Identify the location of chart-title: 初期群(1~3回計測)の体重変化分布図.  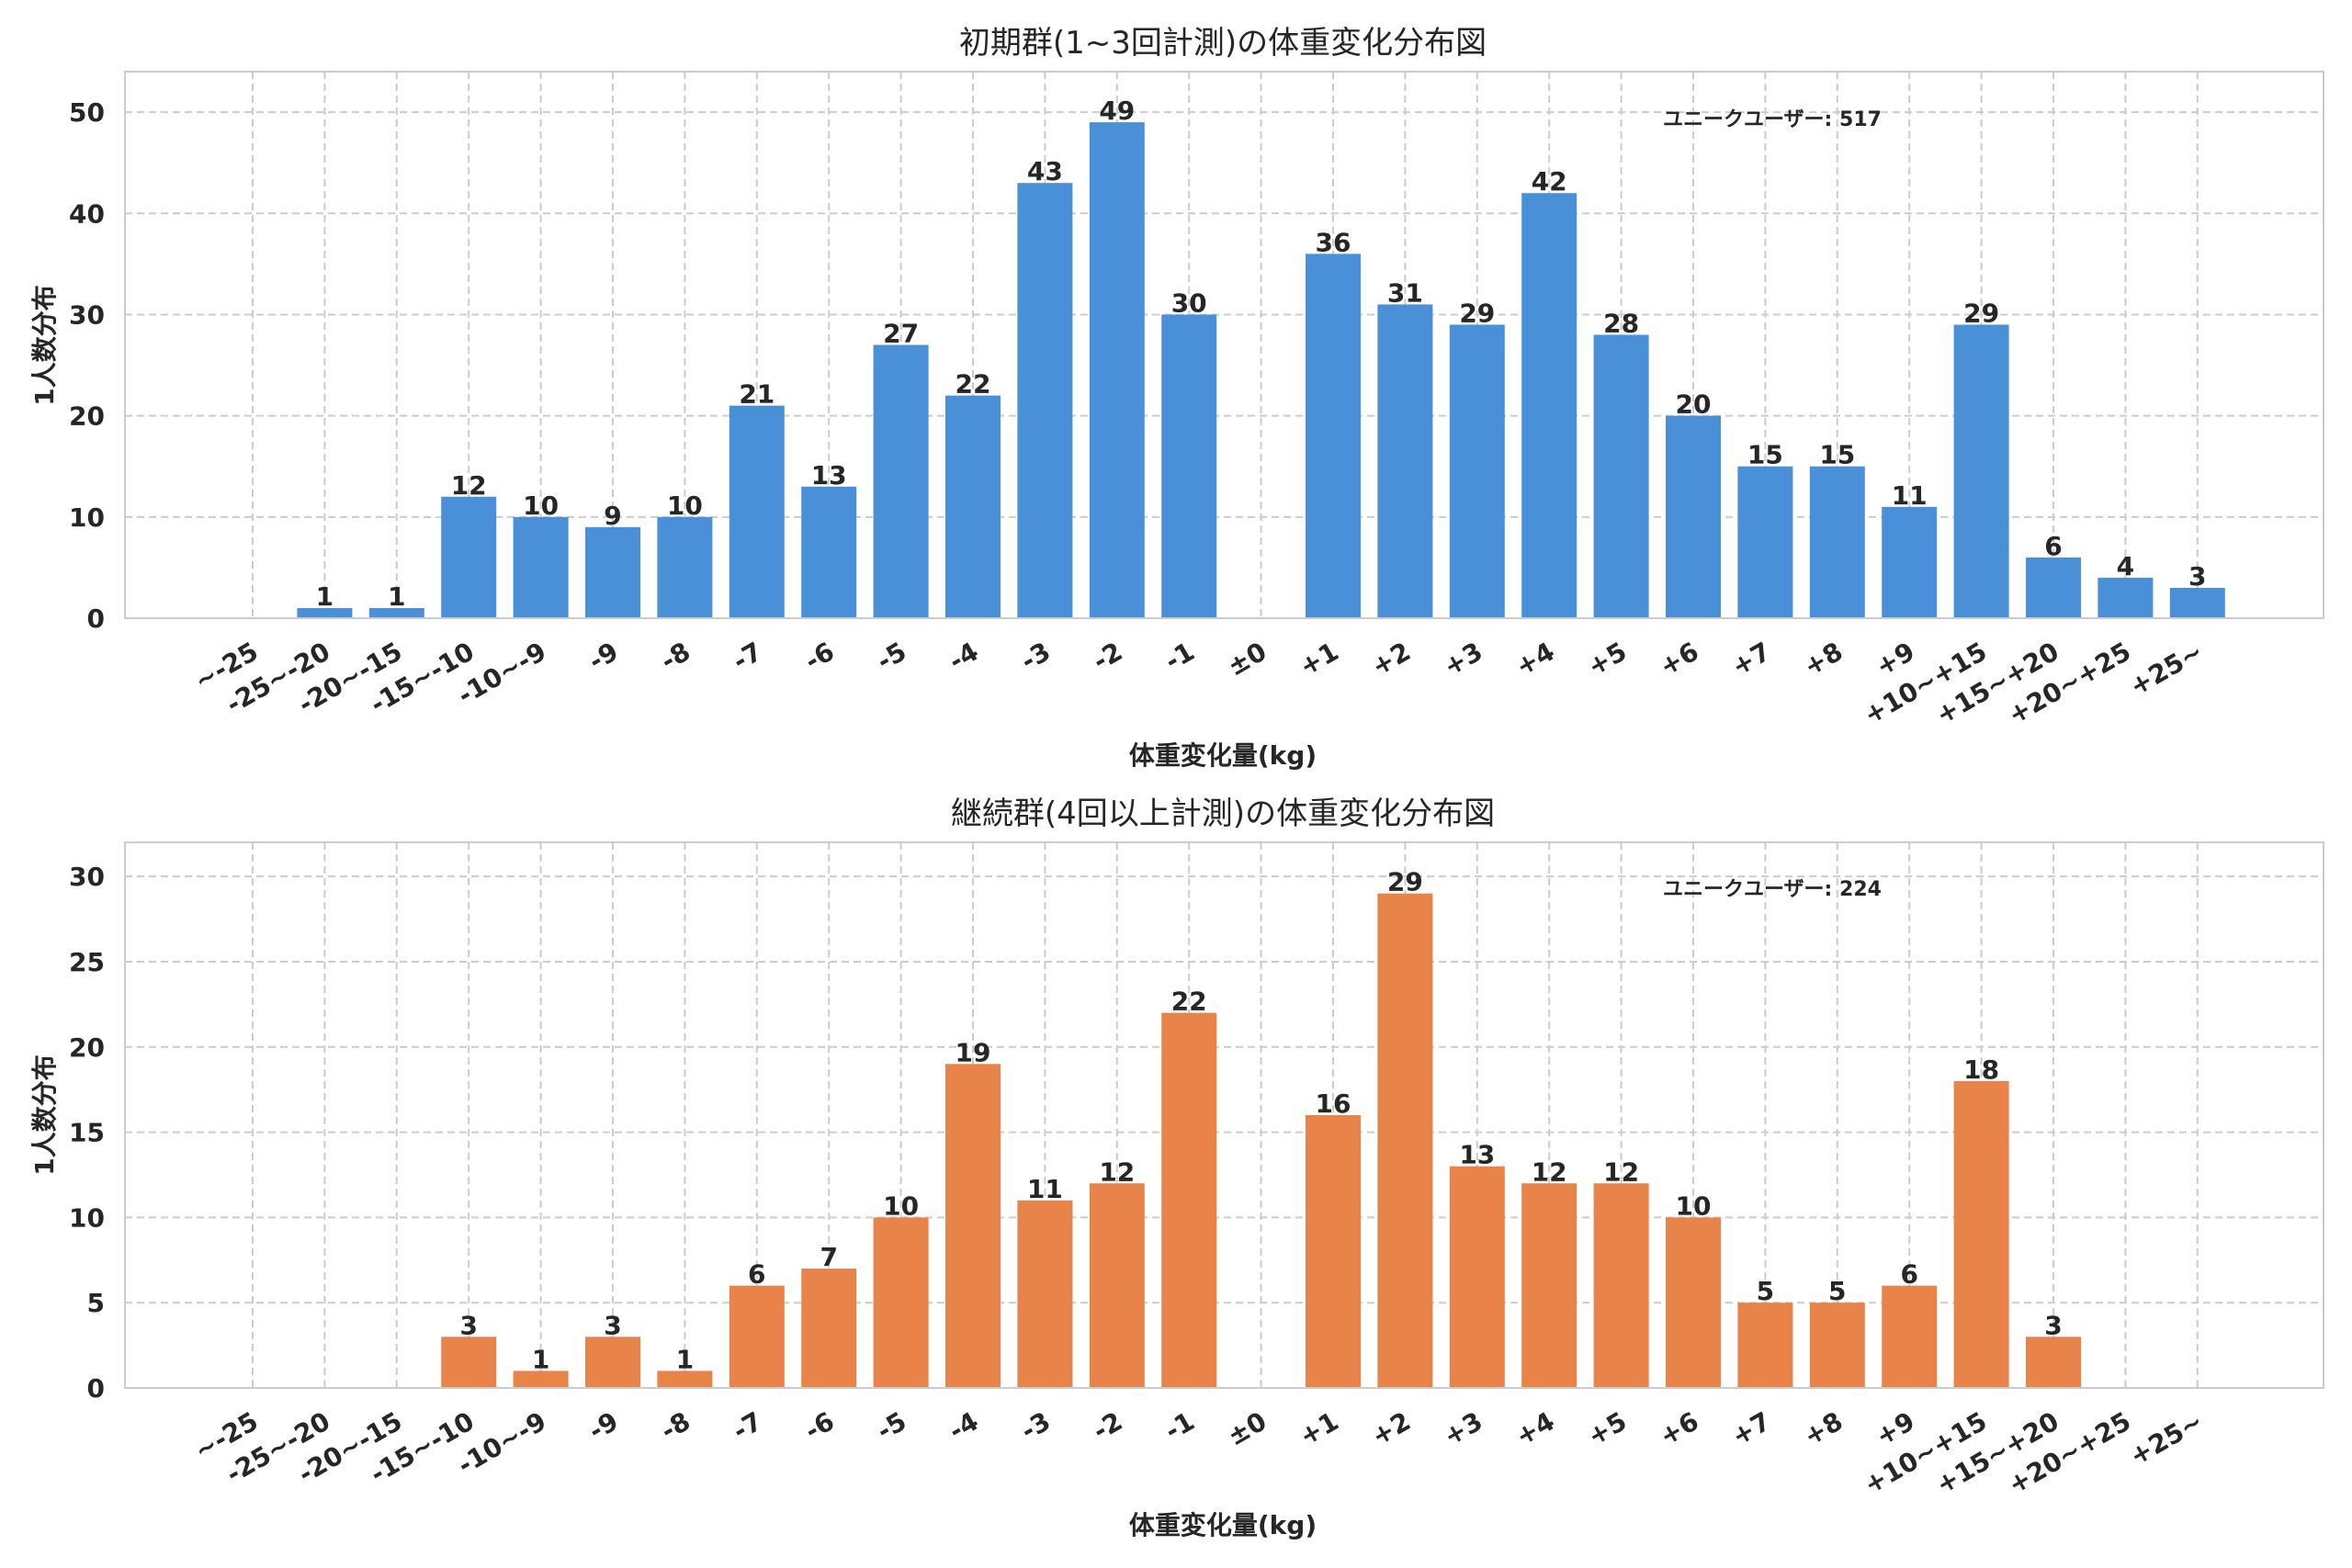
(1223, 43).